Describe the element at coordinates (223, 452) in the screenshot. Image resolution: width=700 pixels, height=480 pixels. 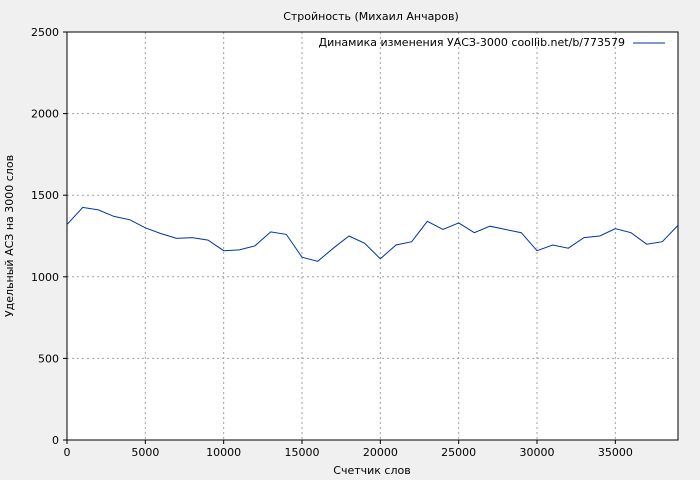
I see `x-tick-label: 10000` at that location.